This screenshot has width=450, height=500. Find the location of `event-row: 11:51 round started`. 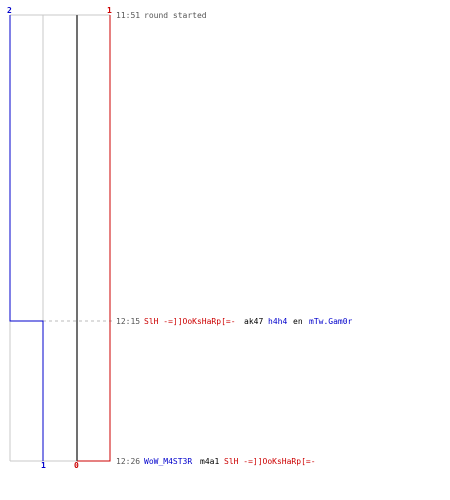

event-row: 11:51 round started is located at coordinates (161, 15).